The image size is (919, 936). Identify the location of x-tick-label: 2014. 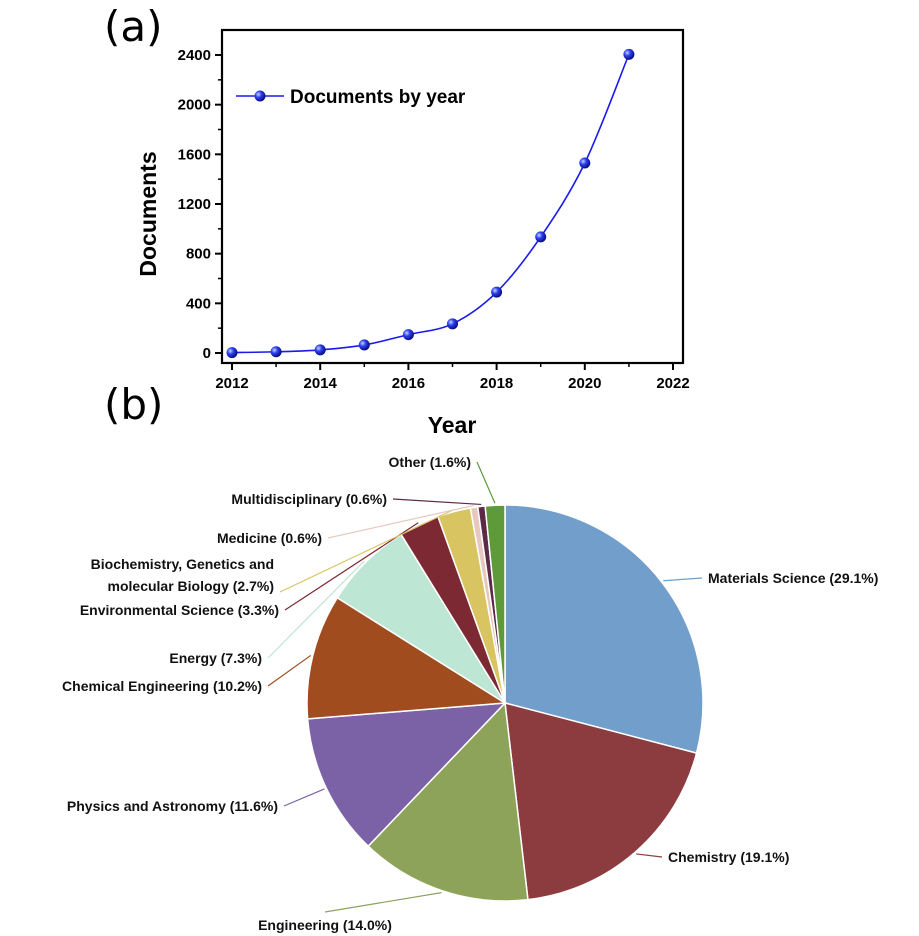
(321, 383).